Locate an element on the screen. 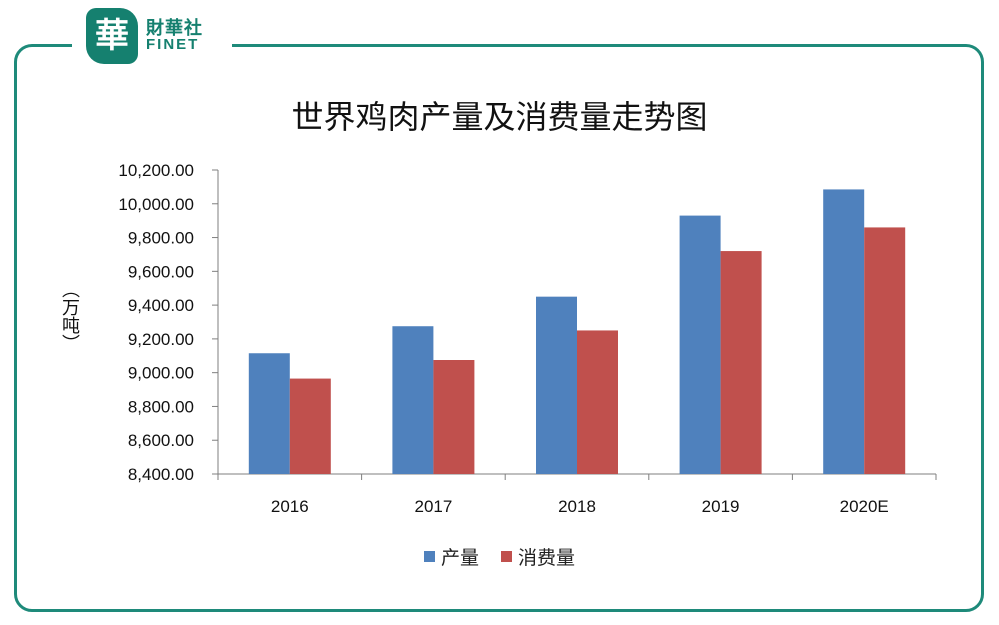 The width and height of the screenshot is (999, 625). bar-consumption-2019 is located at coordinates (741, 362).